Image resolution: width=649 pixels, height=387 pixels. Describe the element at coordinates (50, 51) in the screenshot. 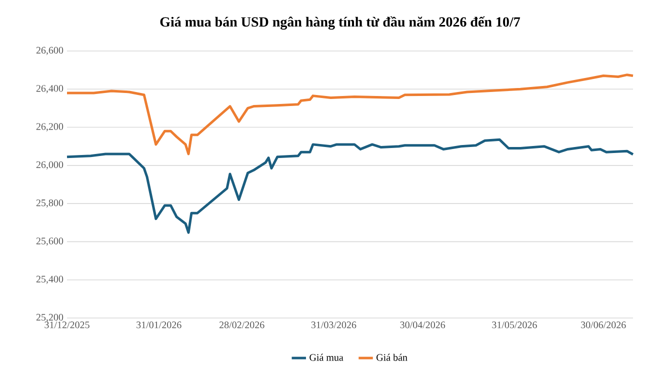

I see `y-tick-label: 26,600` at that location.